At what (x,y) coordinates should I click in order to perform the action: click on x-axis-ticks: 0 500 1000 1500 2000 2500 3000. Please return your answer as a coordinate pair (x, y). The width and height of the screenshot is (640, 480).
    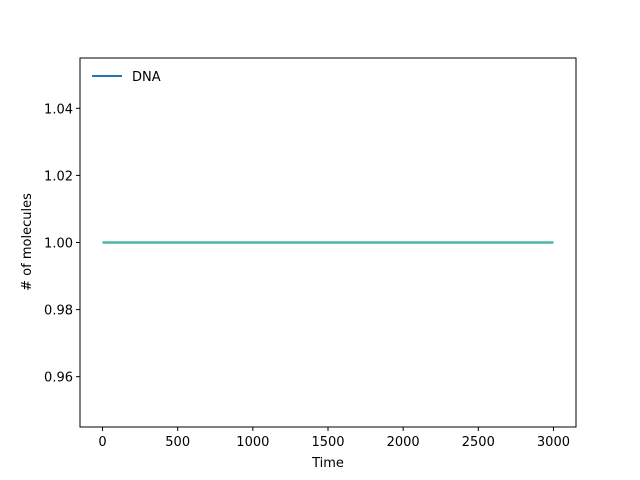
    Looking at the image, I should click on (334, 438).